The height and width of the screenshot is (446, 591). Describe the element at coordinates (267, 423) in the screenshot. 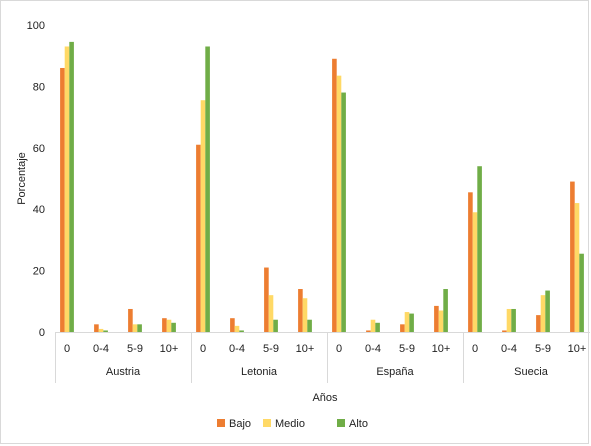

I see `legend-swatch-medio` at that location.